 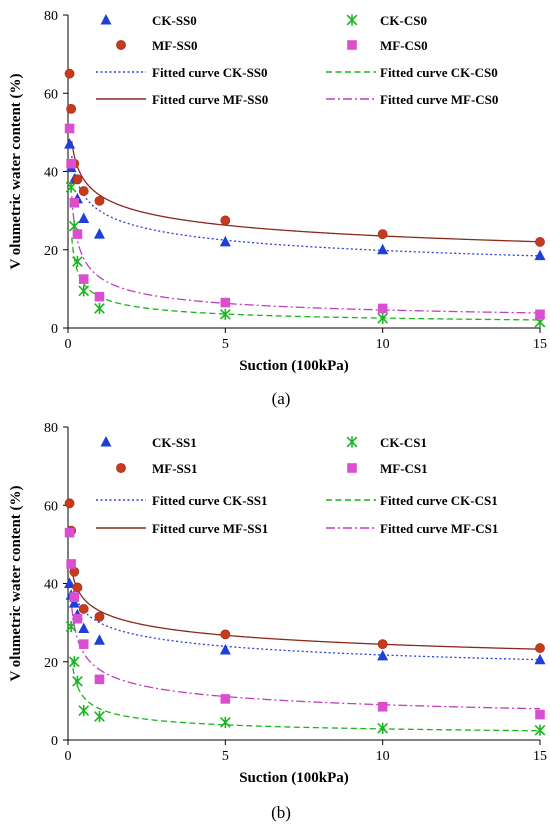 I want to click on legend-label: CK-SS0, so click(x=174, y=20).